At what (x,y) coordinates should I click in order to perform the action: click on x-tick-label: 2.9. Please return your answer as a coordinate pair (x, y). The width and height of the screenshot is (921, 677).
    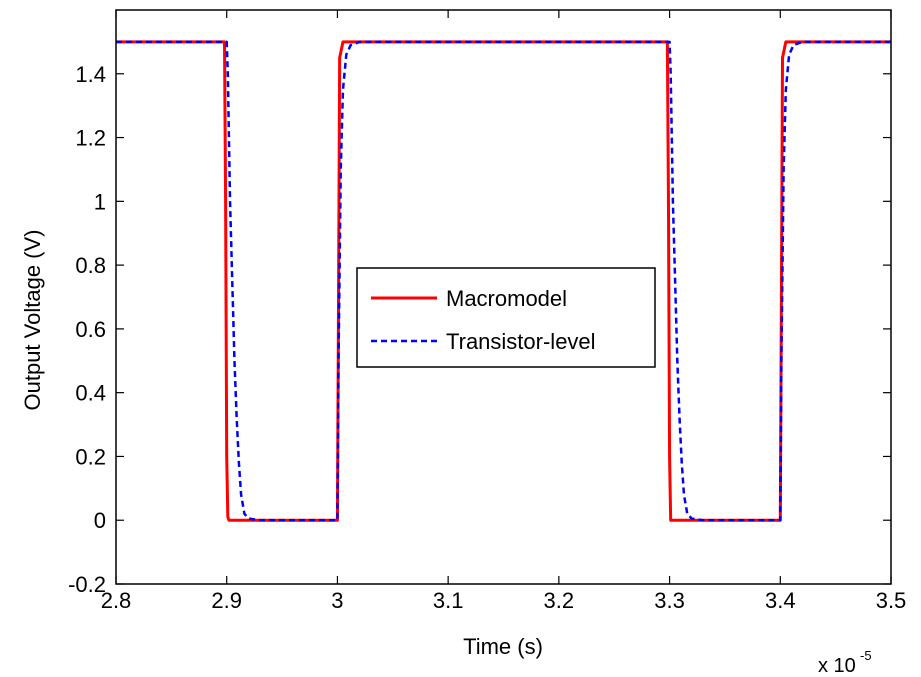
    Looking at the image, I should click on (226, 600).